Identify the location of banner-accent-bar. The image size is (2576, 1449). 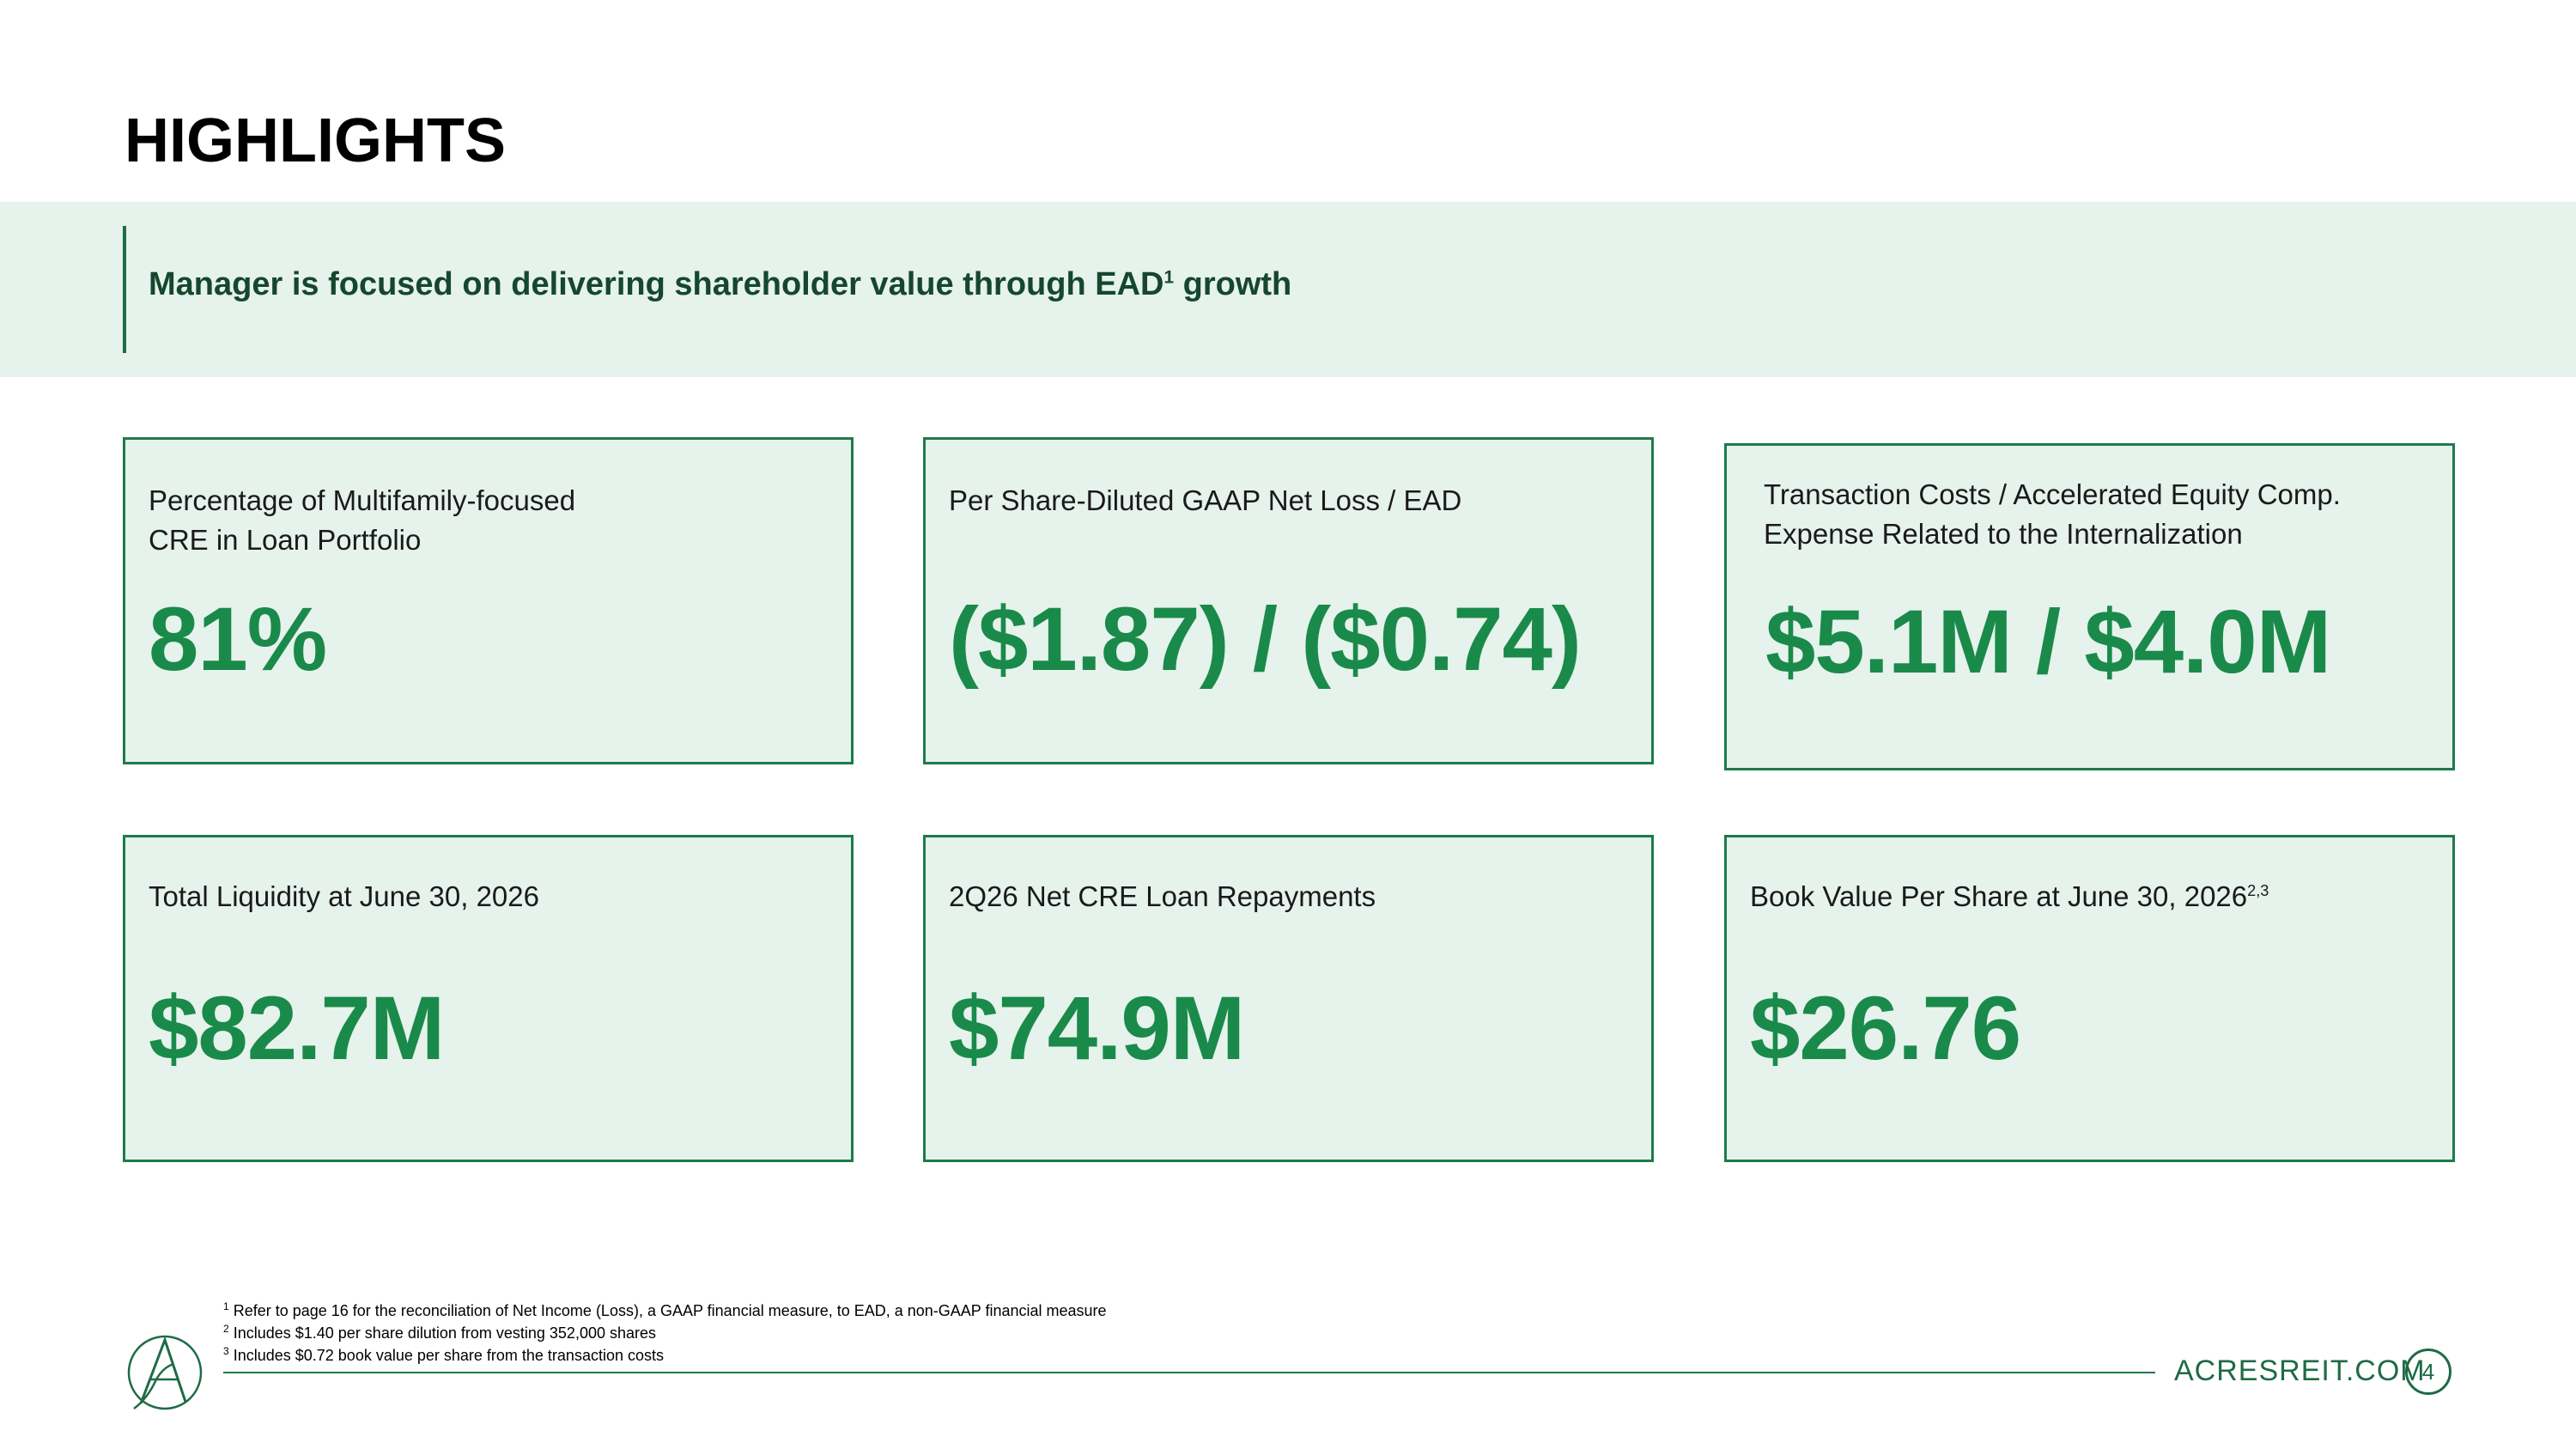
(124, 289).